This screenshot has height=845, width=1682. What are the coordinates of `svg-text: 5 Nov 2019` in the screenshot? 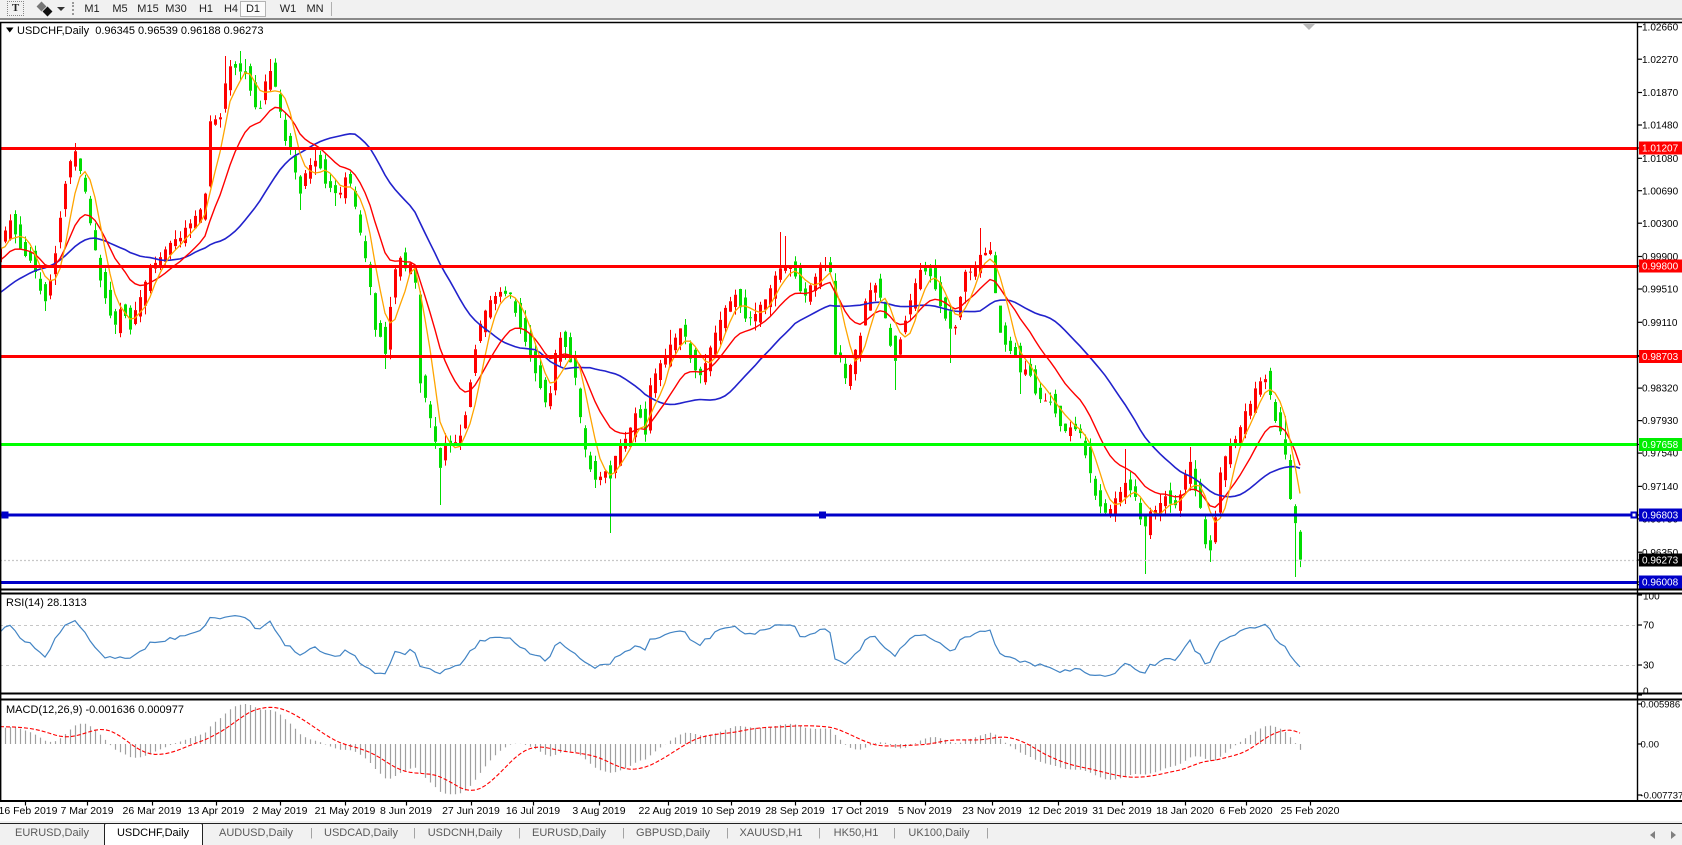 It's located at (925, 811).